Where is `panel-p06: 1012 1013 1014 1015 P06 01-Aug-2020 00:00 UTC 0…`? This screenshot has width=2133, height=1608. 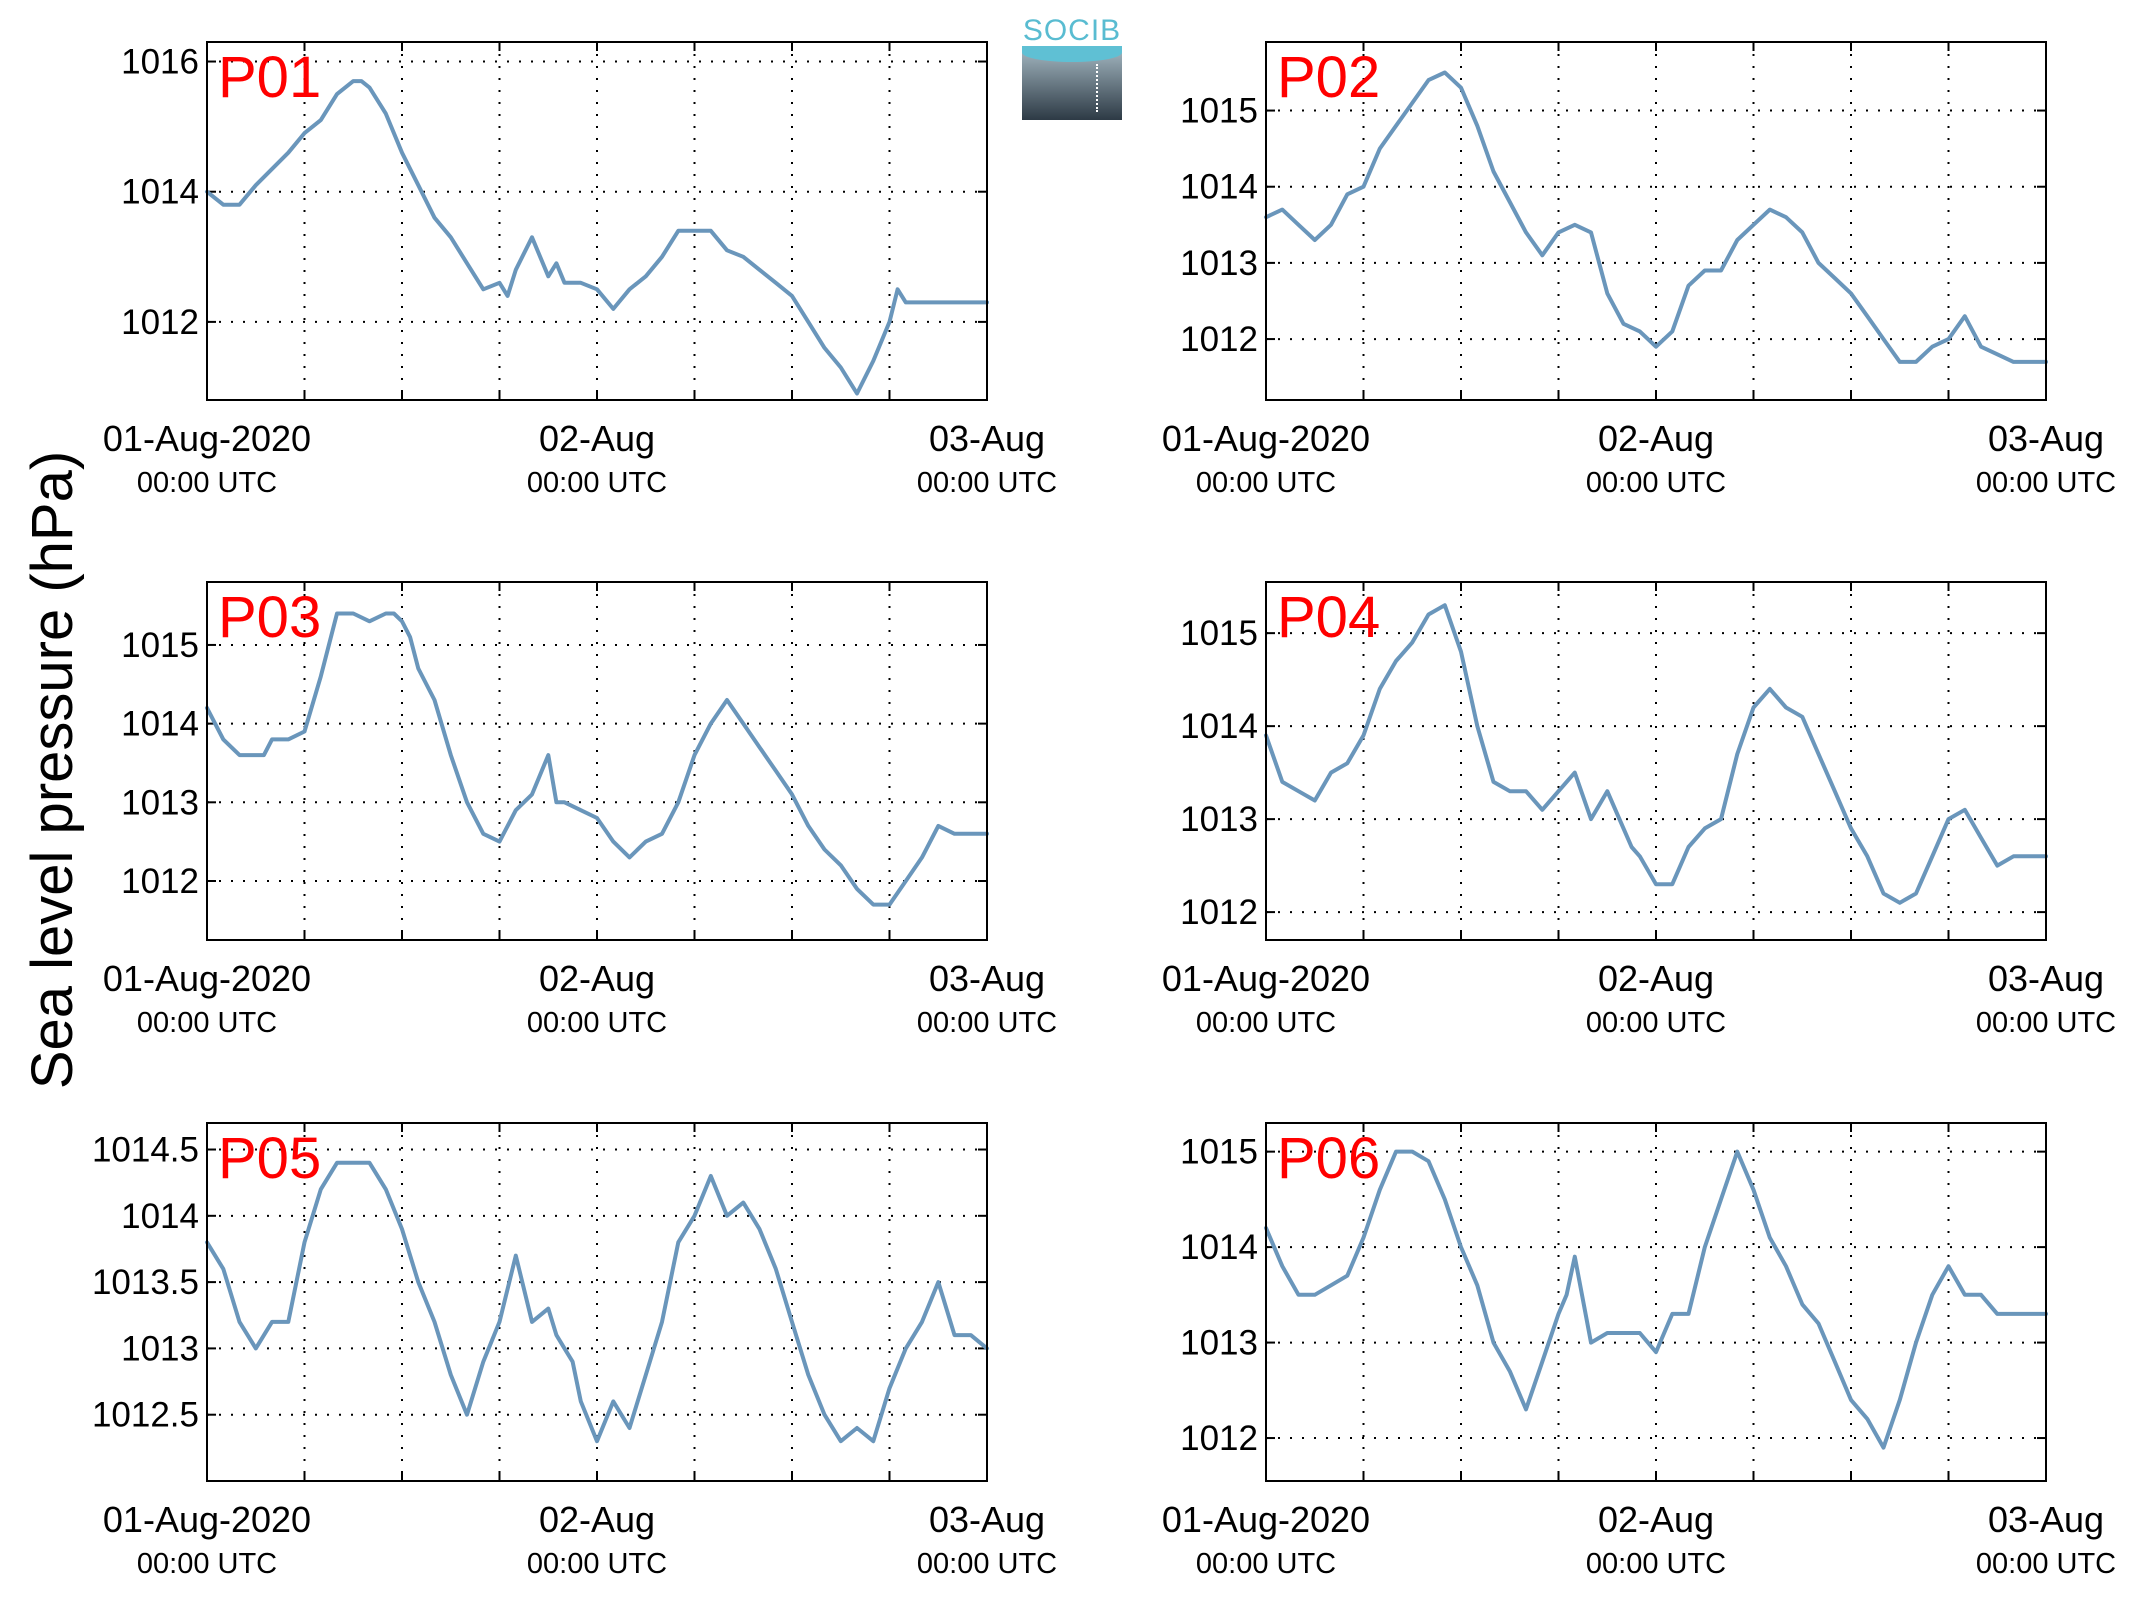 panel-p06: 1012 1013 1014 1015 P06 01-Aug-2020 00:00 UTC 0… is located at coordinates (1639, 1351).